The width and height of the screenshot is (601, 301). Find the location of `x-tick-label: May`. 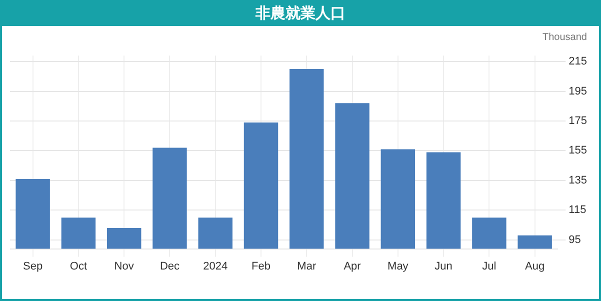

x-tick-label: May is located at coordinates (398, 266).